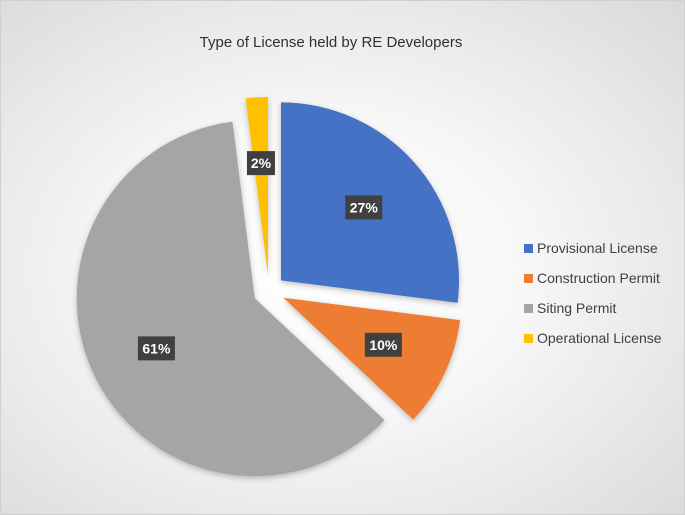  Describe the element at coordinates (331, 42) in the screenshot. I see `chart-title: Type of License held by RE Developers` at that location.